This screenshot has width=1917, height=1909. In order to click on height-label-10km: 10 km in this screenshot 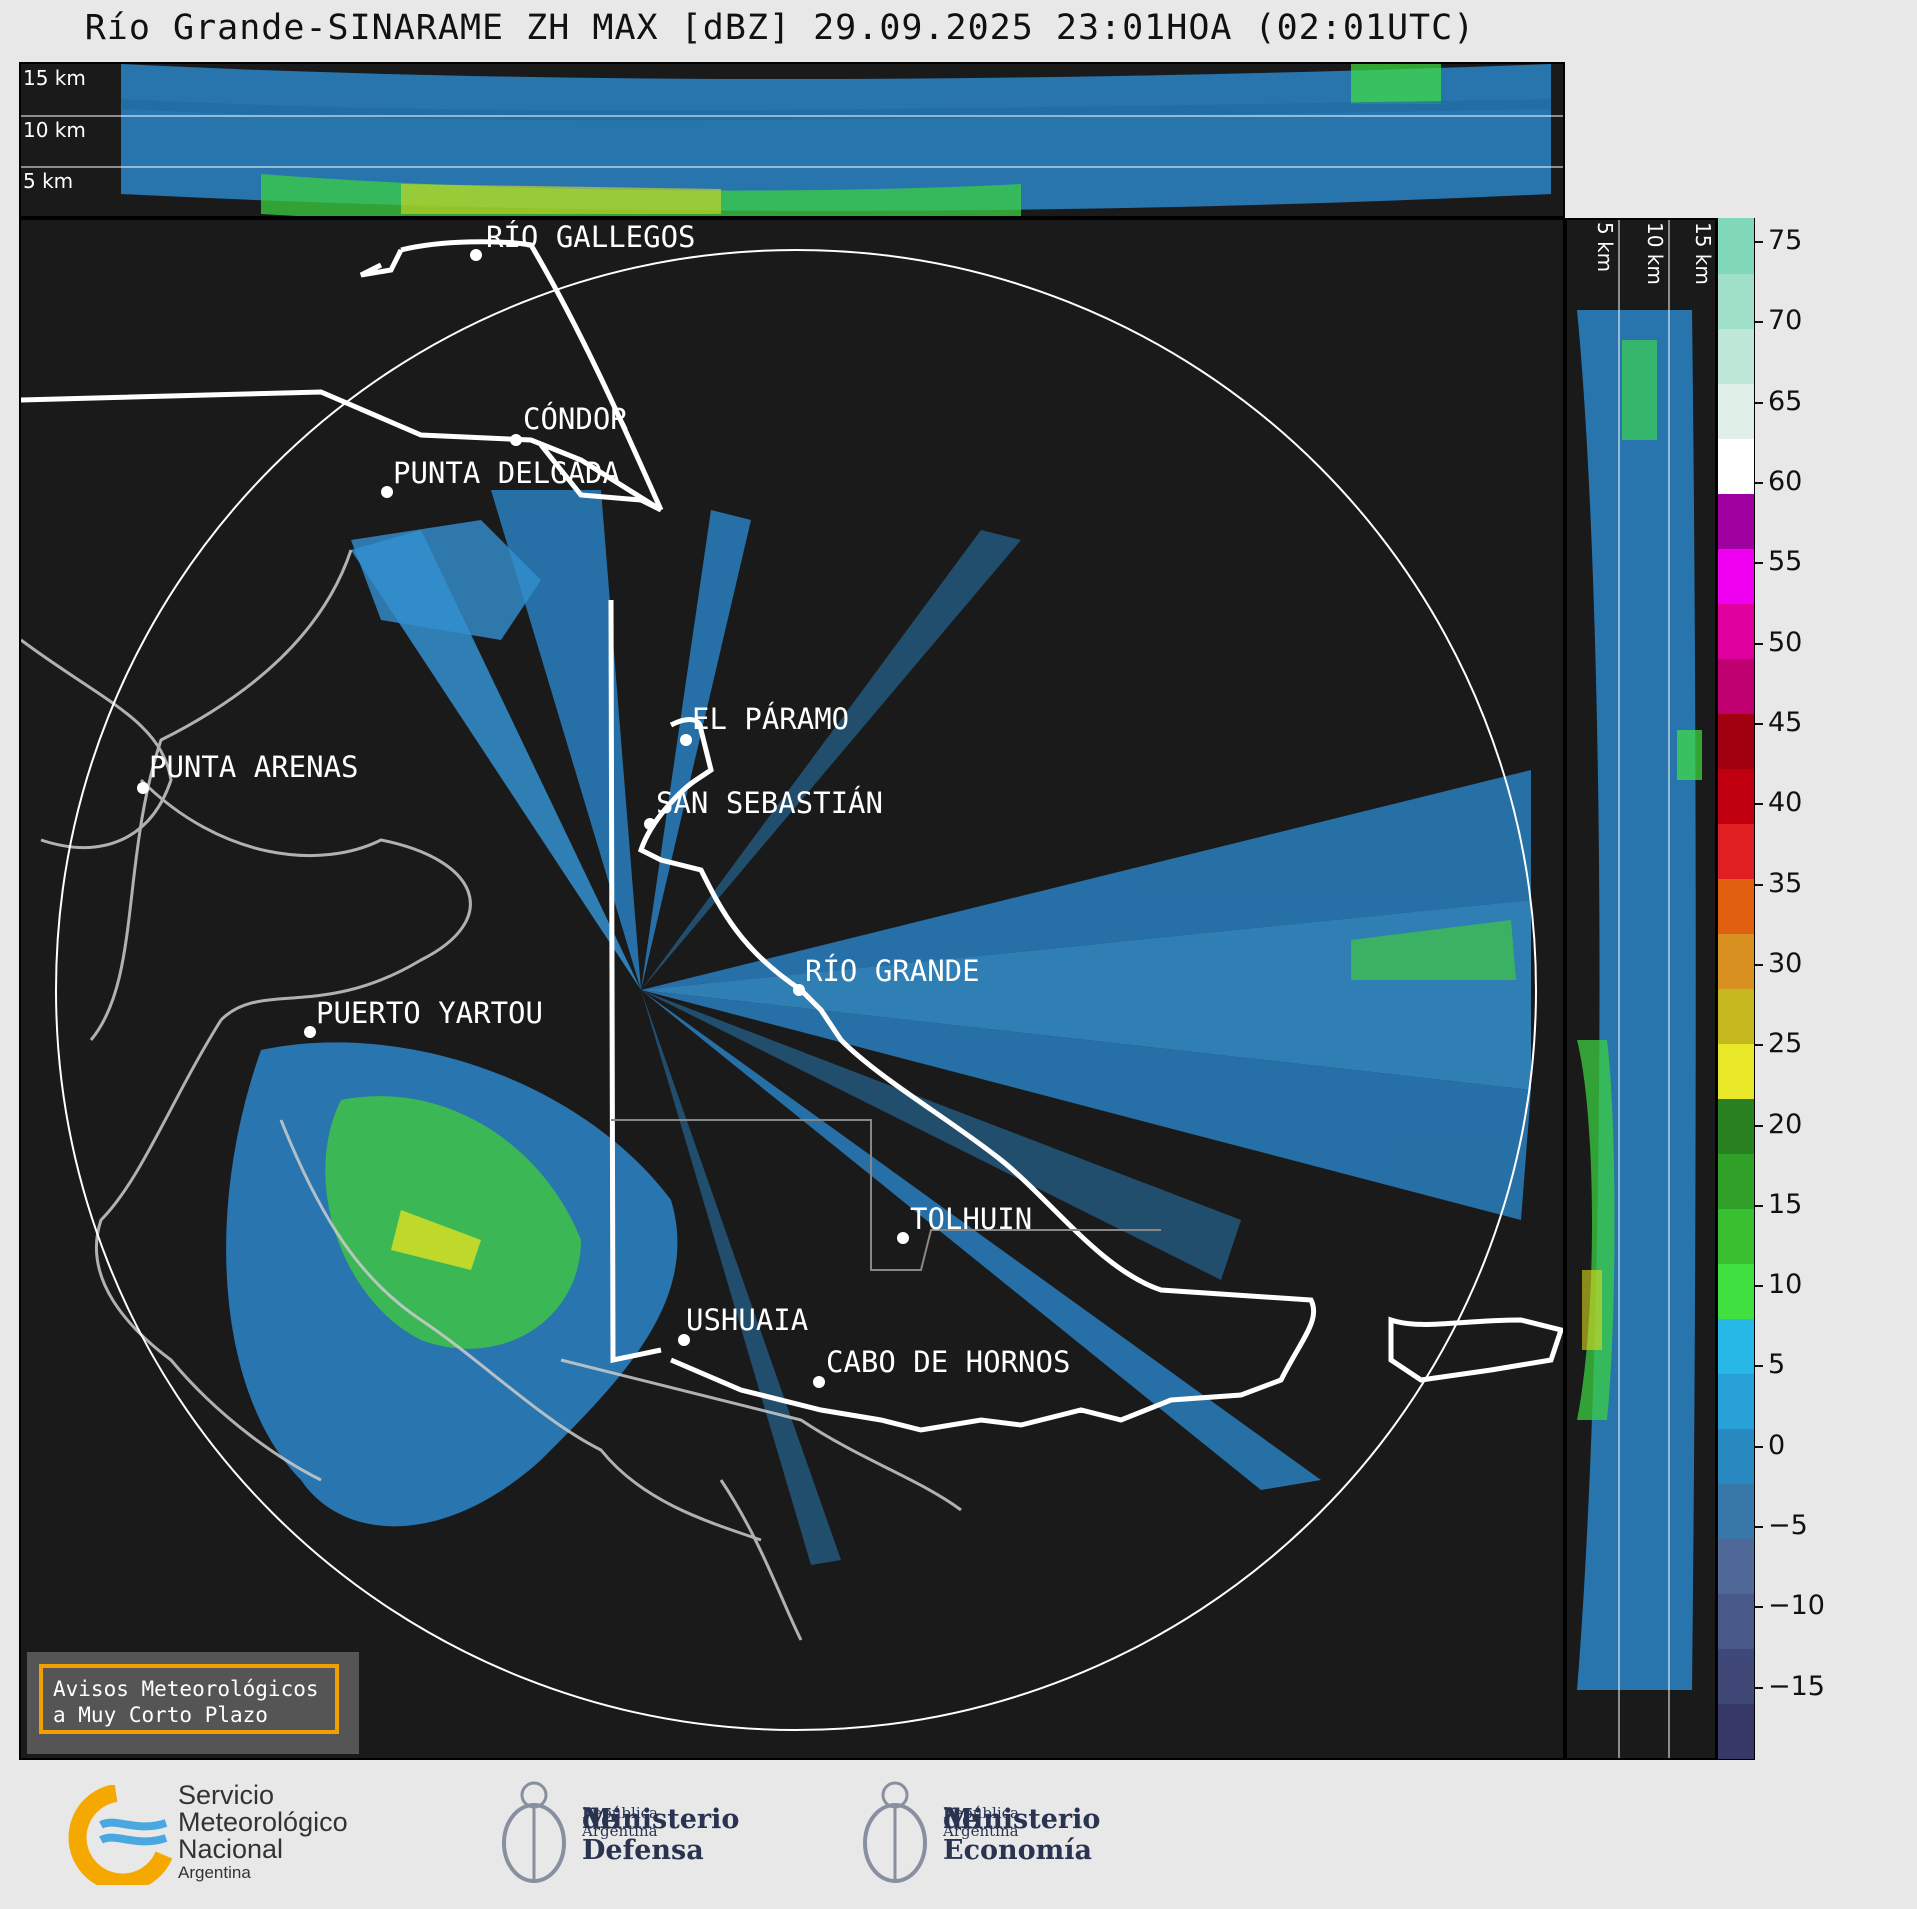, I will do `click(54, 130)`.